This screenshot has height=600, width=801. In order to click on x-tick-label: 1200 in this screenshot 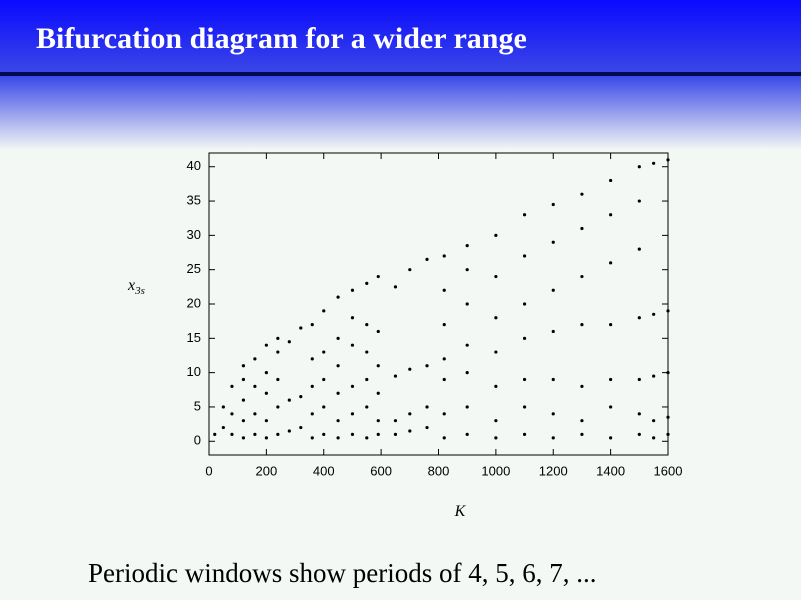, I will do `click(553, 470)`.